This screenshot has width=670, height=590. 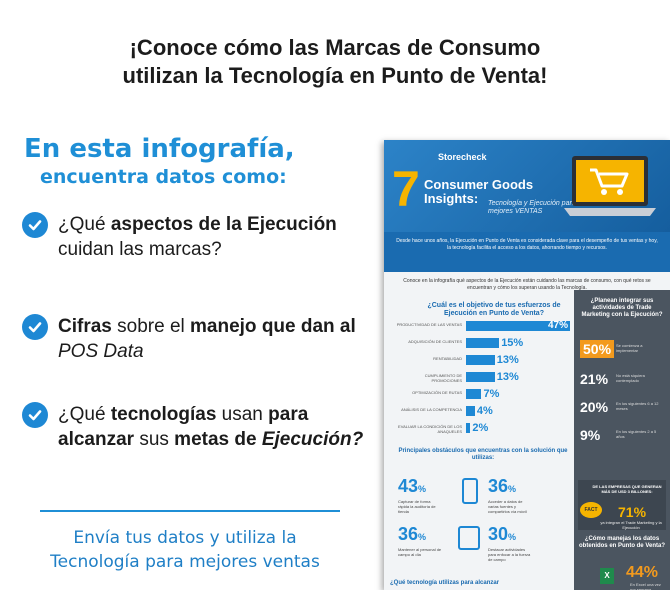 What do you see at coordinates (469, 538) in the screenshot?
I see `clipboard-icon` at bounding box center [469, 538].